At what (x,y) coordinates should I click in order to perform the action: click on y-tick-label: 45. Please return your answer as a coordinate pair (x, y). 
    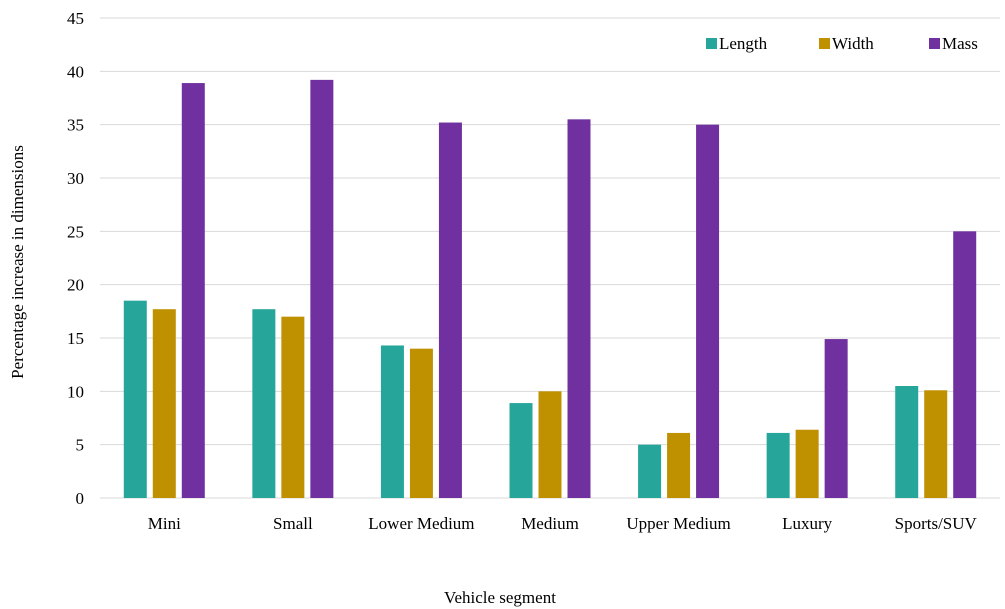
    Looking at the image, I should click on (75, 18).